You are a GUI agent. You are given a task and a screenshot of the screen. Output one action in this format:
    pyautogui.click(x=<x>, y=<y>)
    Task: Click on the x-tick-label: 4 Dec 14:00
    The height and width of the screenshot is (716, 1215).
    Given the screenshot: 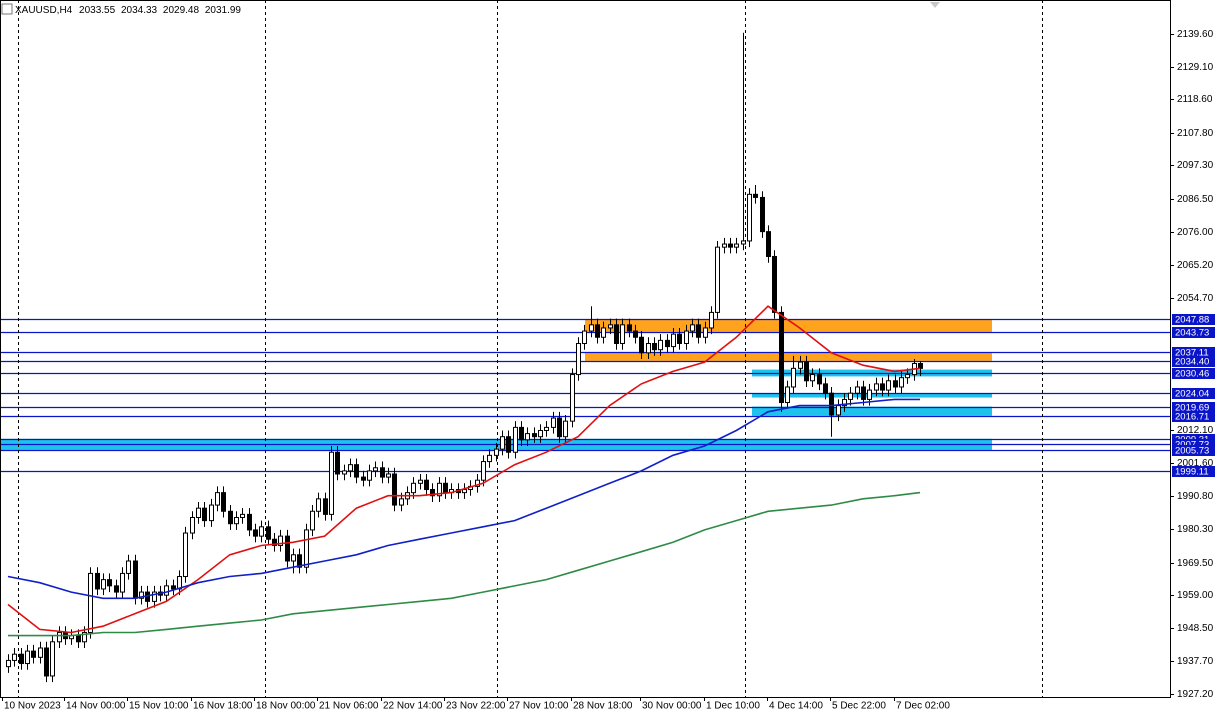 What is the action you would take?
    pyautogui.click(x=796, y=706)
    